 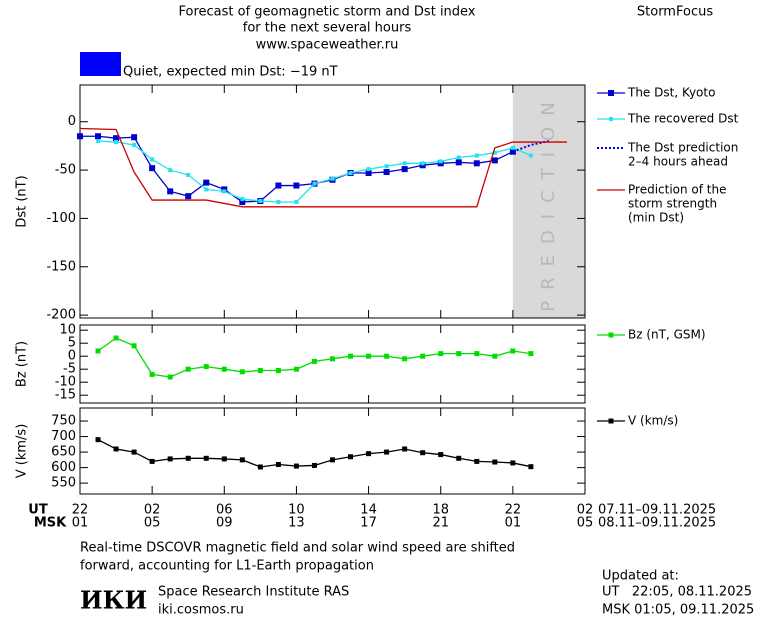 I want to click on x2-tick-label: 01, so click(x=513, y=523).